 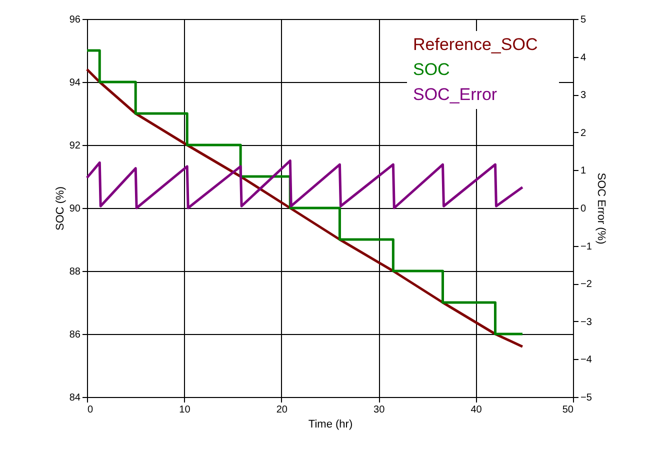 What do you see at coordinates (60, 208) in the screenshot?
I see `y-axis-title: SOC (%)` at bounding box center [60, 208].